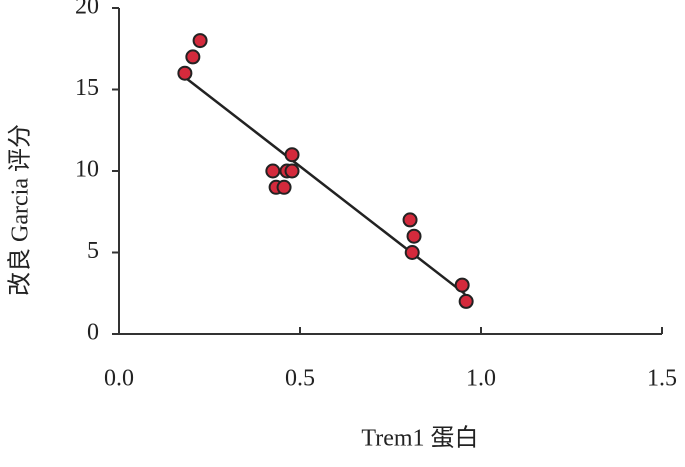 This screenshot has height=467, width=685. I want to click on y-tick-label: 20, so click(87, 10).